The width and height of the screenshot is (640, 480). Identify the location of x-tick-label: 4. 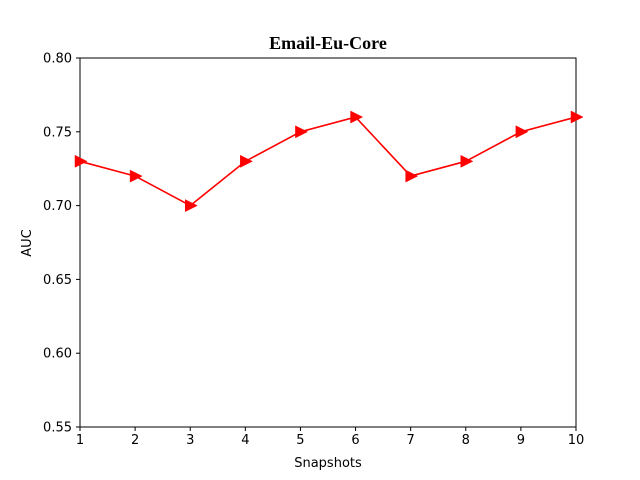
(245, 440).